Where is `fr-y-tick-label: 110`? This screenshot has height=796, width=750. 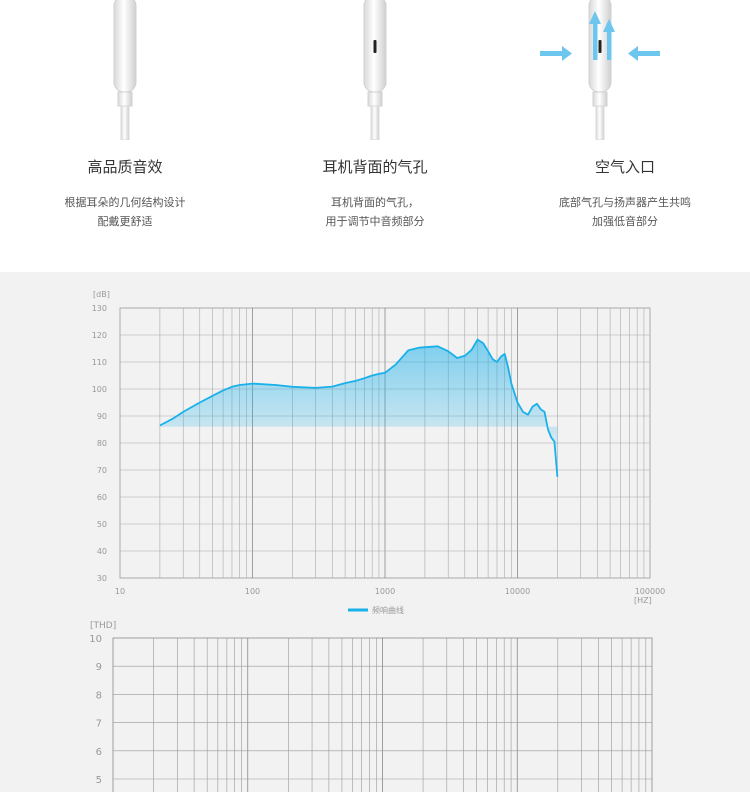 fr-y-tick-label: 110 is located at coordinates (99, 362).